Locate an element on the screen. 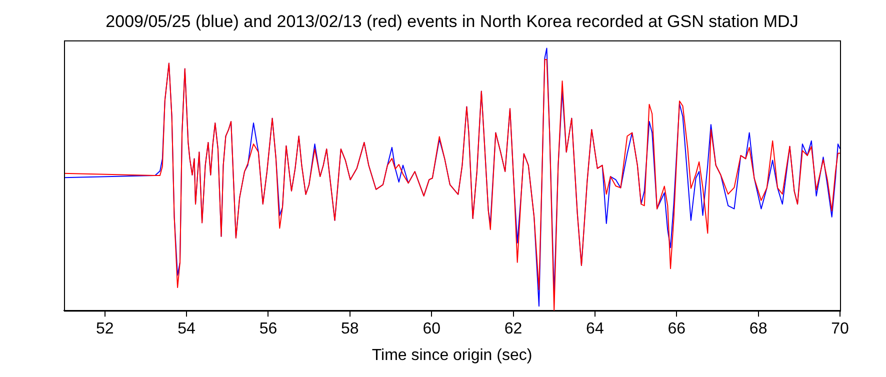  x-tick-label: 52 is located at coordinates (105, 329).